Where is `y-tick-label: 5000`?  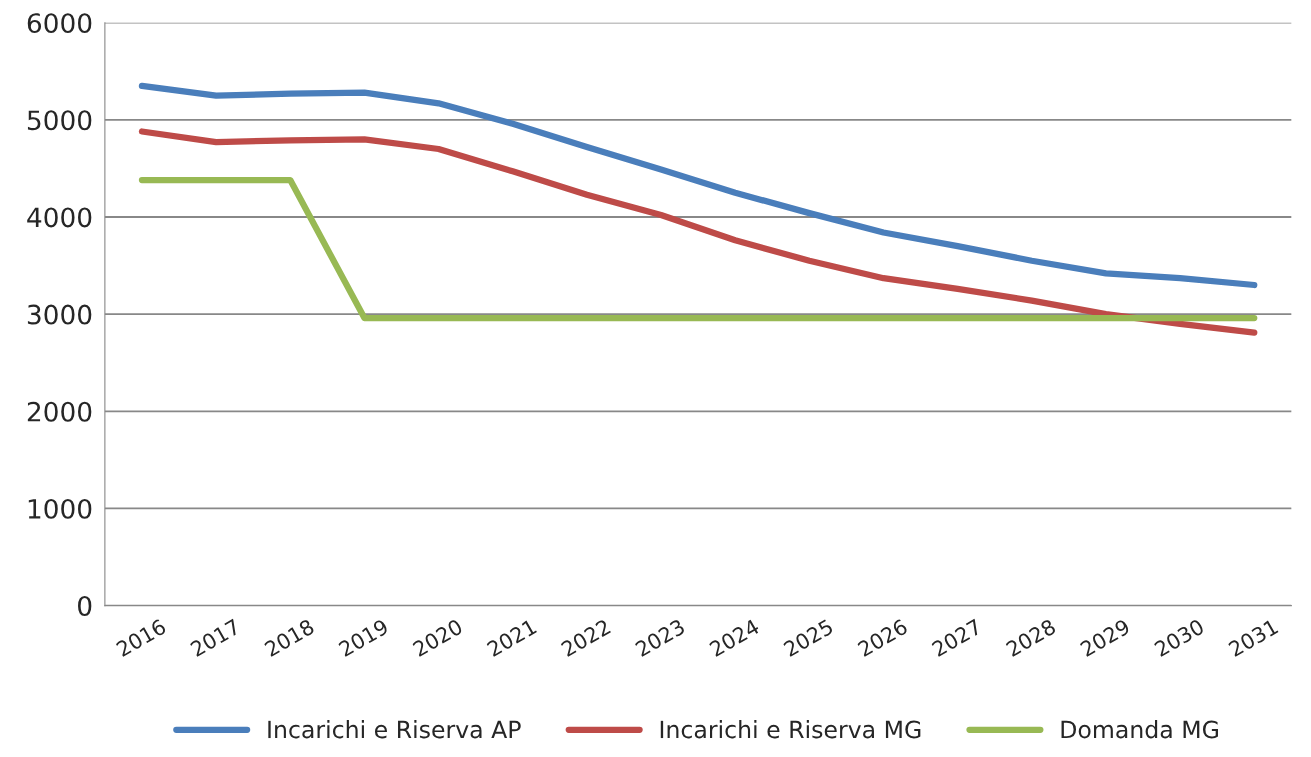
y-tick-label: 5000 is located at coordinates (59, 120).